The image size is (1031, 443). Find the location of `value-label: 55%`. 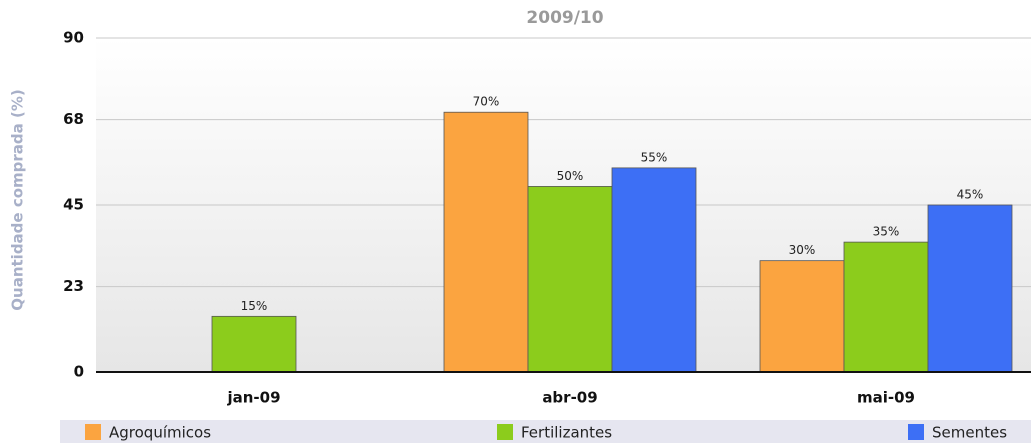

value-label: 55% is located at coordinates (654, 157).